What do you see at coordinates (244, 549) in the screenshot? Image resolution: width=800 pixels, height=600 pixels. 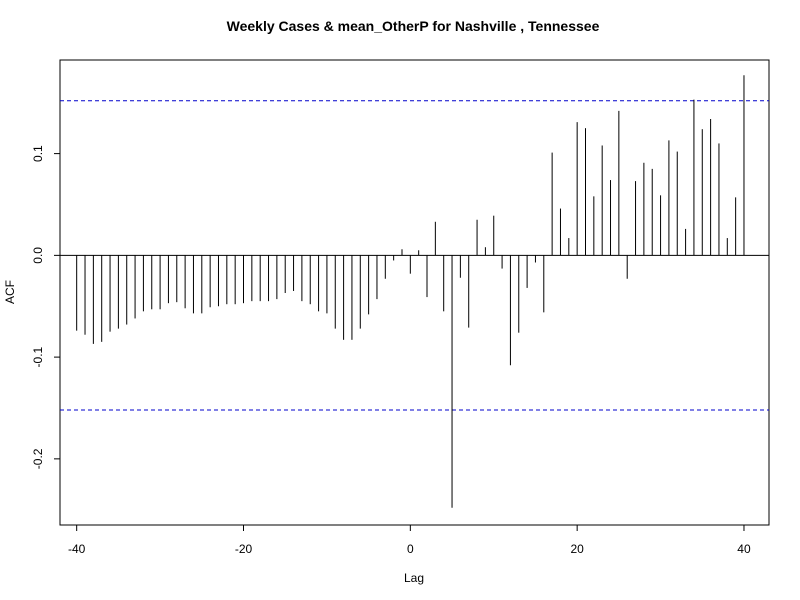 I see `x-tick-label: -20` at bounding box center [244, 549].